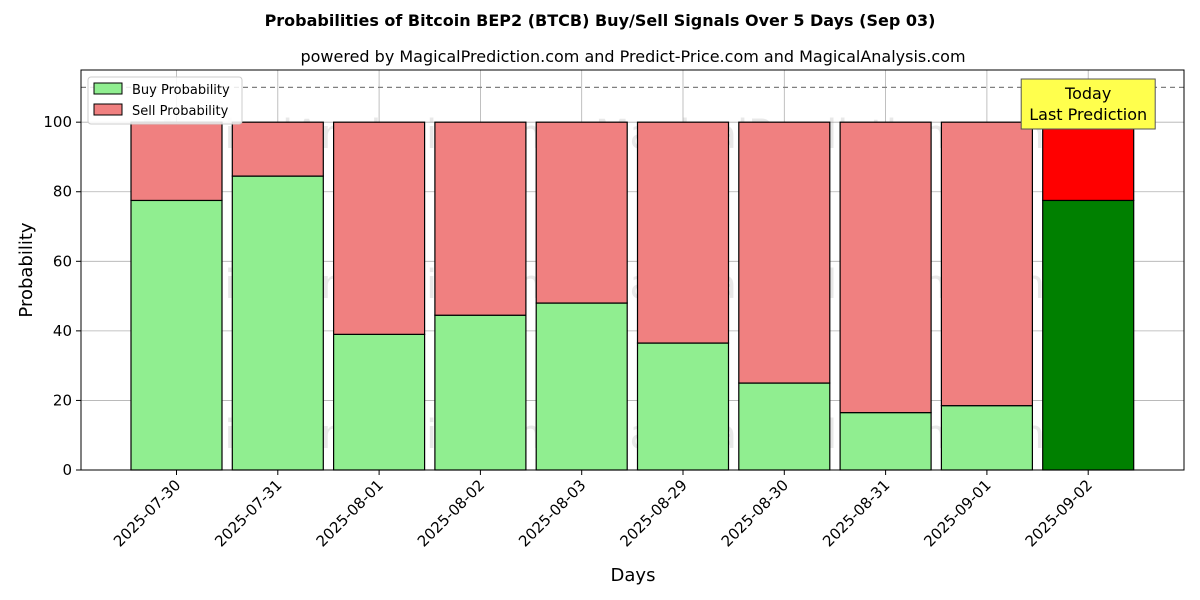 The image size is (1200, 600). Describe the element at coordinates (108, 88) in the screenshot. I see `legend-swatch-buy` at that location.